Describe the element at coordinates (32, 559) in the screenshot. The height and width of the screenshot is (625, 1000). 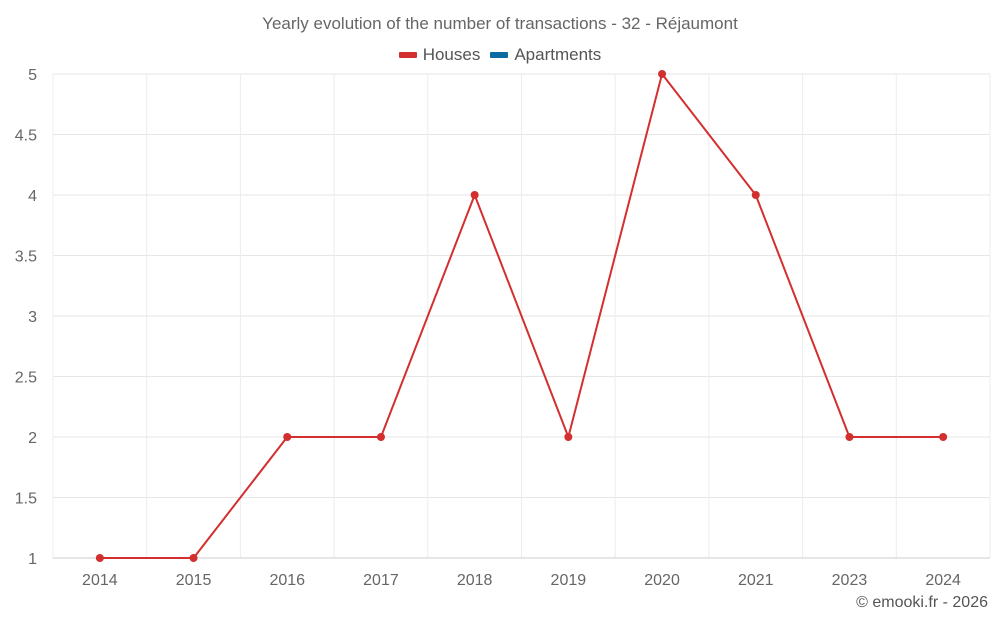
I see `y-tick-label: 1` at that location.